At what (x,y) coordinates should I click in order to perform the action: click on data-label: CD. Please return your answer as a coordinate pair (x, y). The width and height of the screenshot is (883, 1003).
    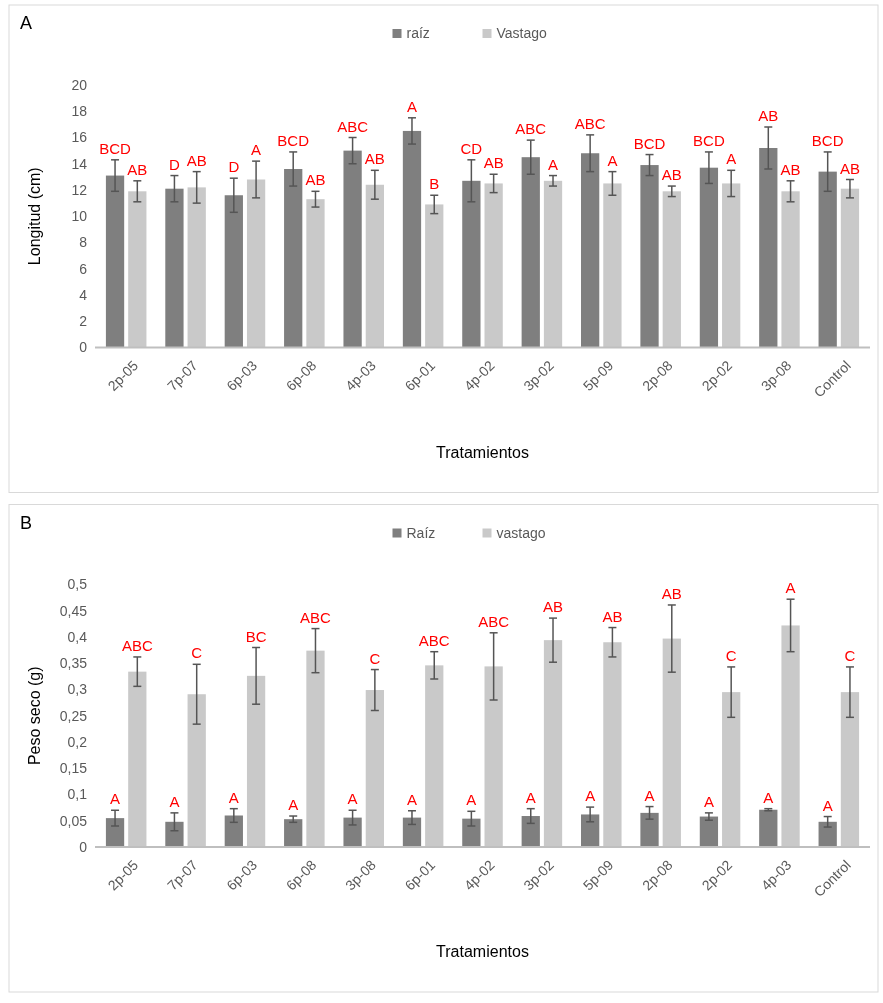
    Looking at the image, I should click on (471, 148).